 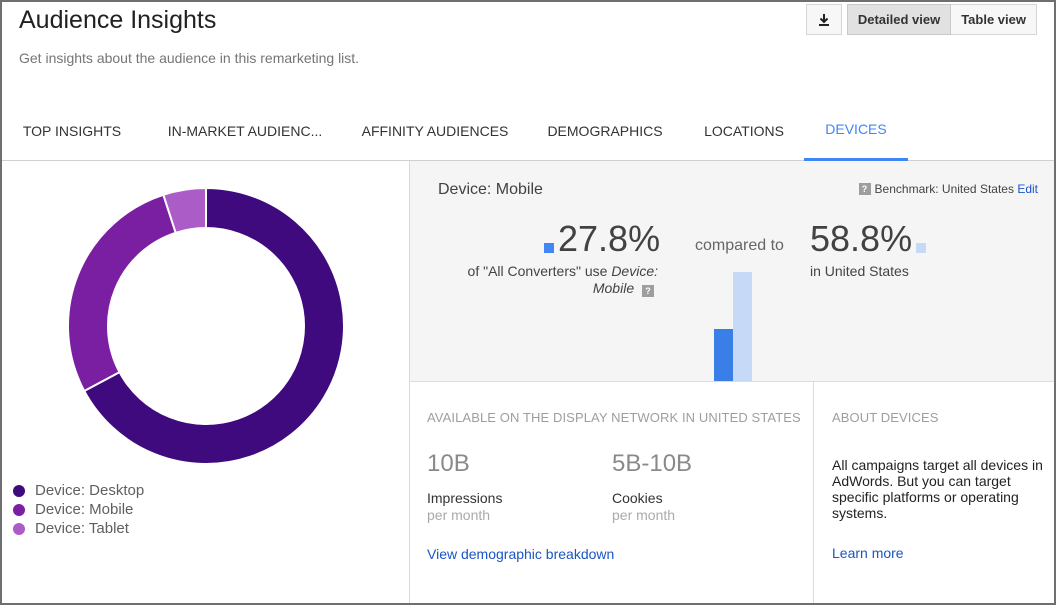 What do you see at coordinates (521, 554) in the screenshot?
I see `demographic-breakdown-link: View demographic breakdown` at bounding box center [521, 554].